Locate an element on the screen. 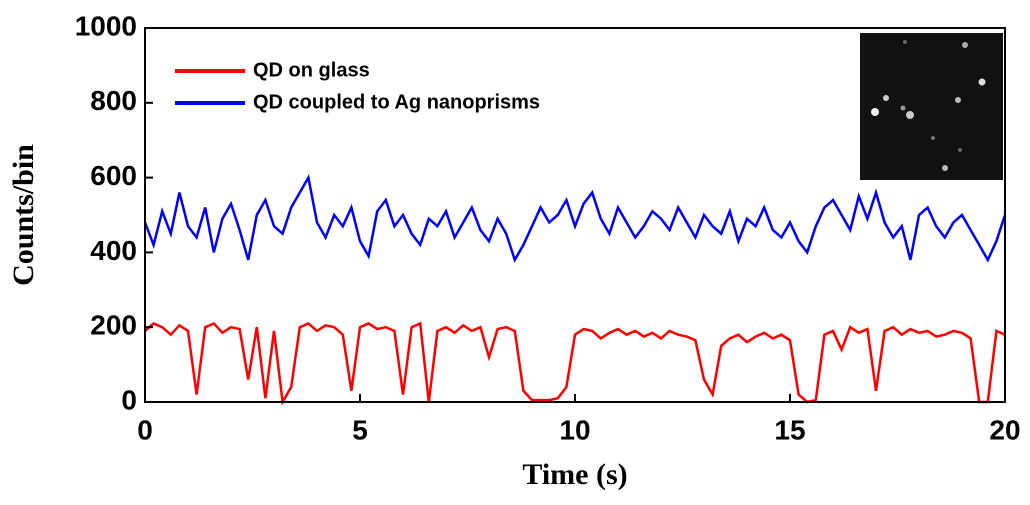  y-tick-label: 600 is located at coordinates (113, 175).